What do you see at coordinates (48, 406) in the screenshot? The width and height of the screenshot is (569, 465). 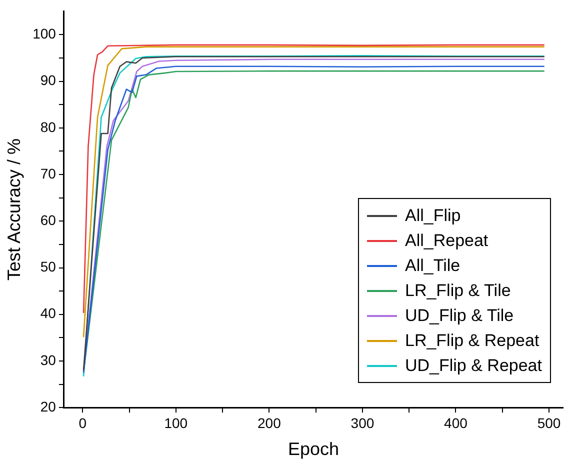 I see `y-tick-label: 20` at bounding box center [48, 406].